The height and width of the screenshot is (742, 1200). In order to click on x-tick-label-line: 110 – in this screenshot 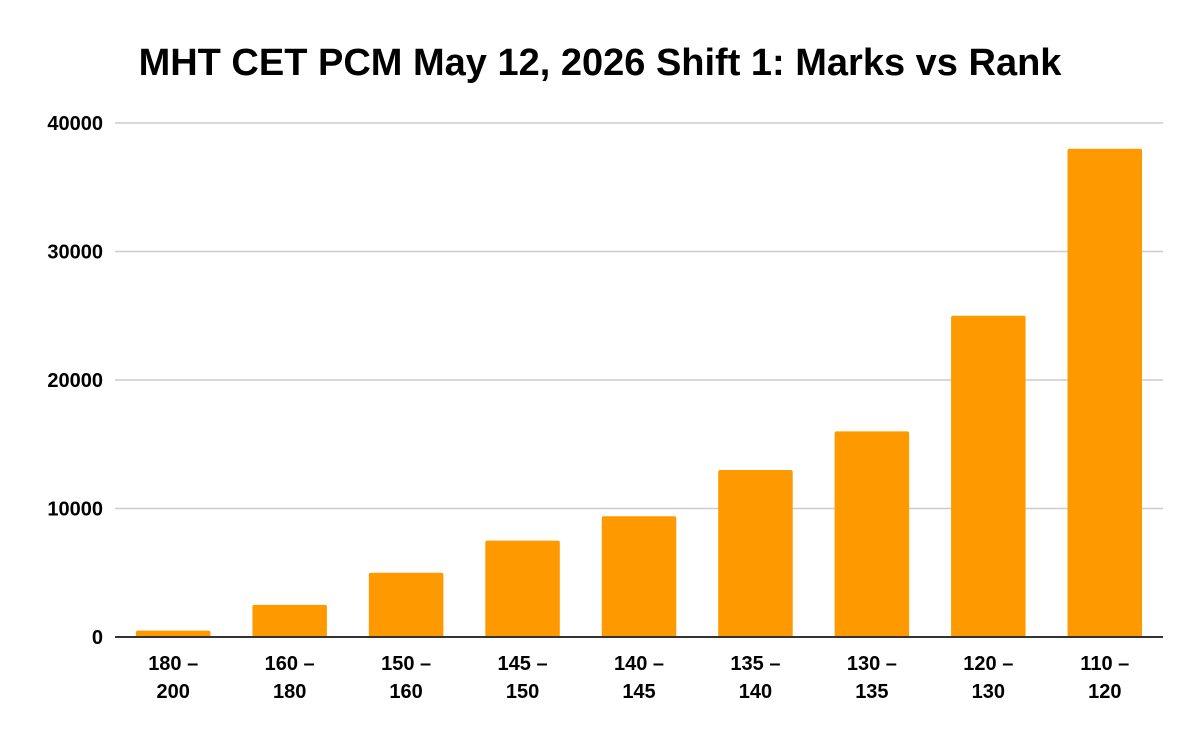, I will do `click(1104, 664)`.